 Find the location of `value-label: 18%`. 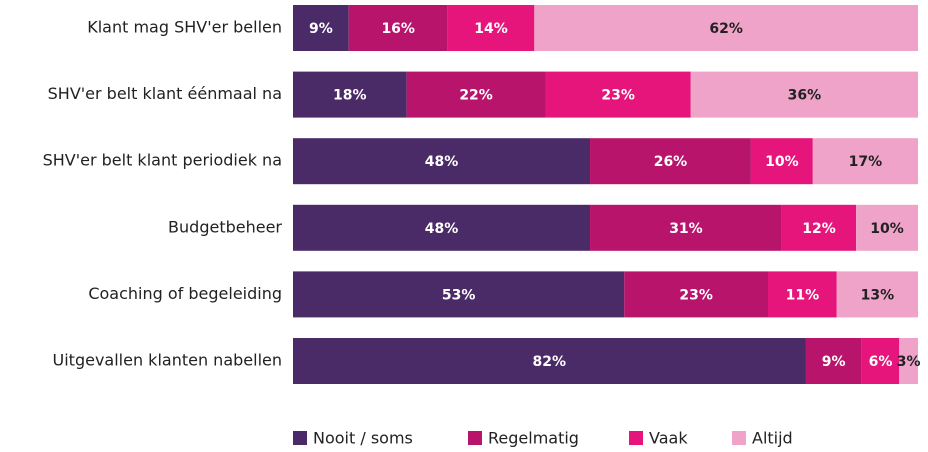

value-label: 18% is located at coordinates (350, 96).